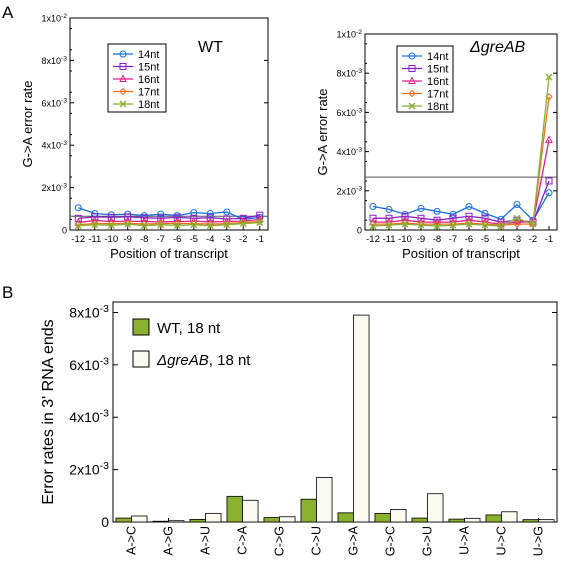 This screenshot has height=570, width=567. I want to click on x-tick-label: -6, so click(177, 239).